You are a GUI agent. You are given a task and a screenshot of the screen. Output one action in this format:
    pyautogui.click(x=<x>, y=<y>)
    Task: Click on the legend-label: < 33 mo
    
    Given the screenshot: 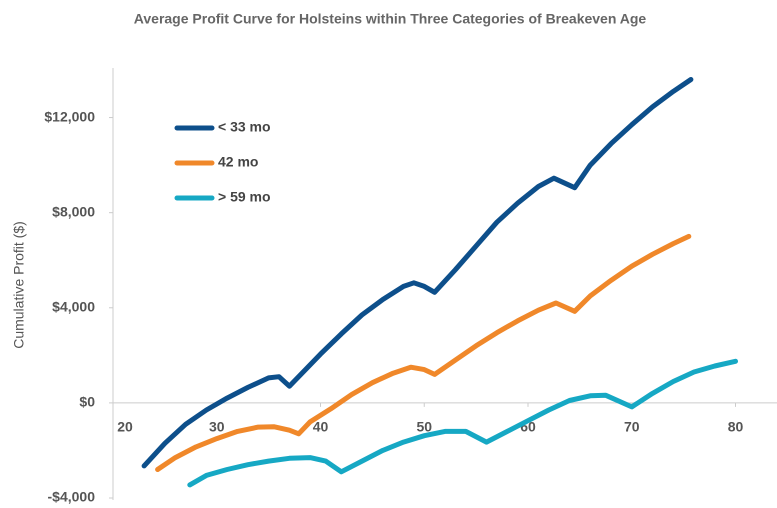 What is the action you would take?
    pyautogui.click(x=244, y=127)
    